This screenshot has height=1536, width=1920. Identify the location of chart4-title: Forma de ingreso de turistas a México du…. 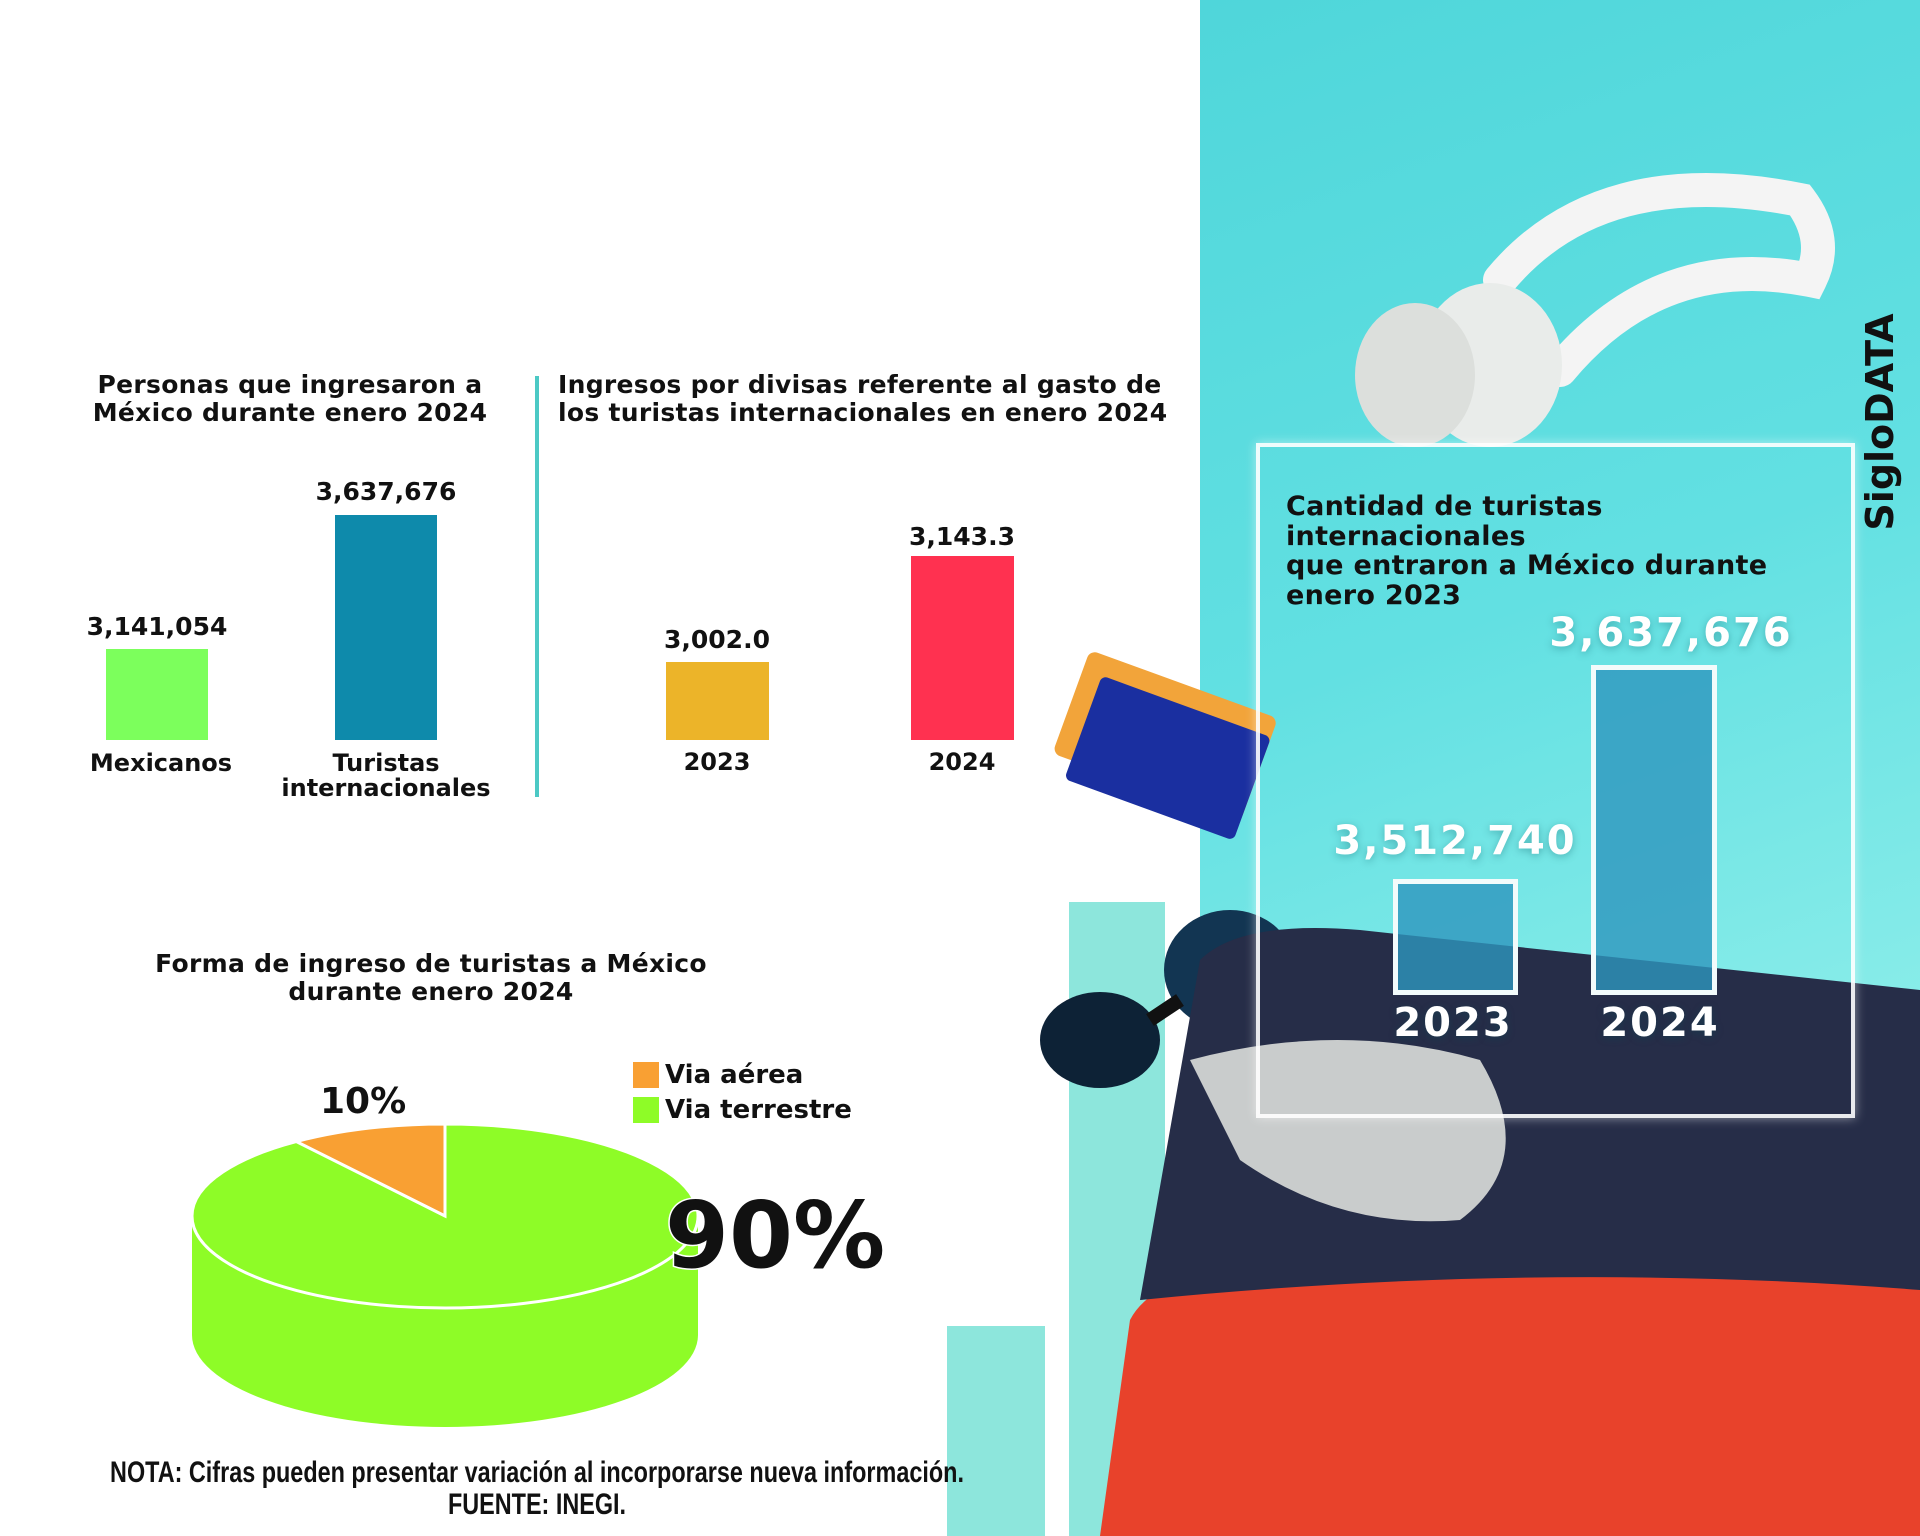
(431, 978).